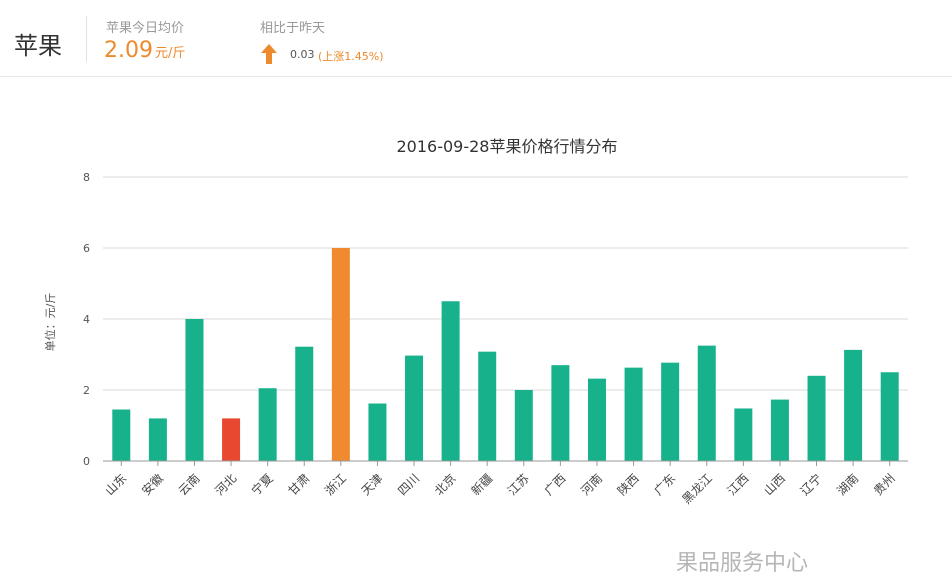  What do you see at coordinates (145, 28) in the screenshot?
I see `avg-price-label: 苹果今日均价` at bounding box center [145, 28].